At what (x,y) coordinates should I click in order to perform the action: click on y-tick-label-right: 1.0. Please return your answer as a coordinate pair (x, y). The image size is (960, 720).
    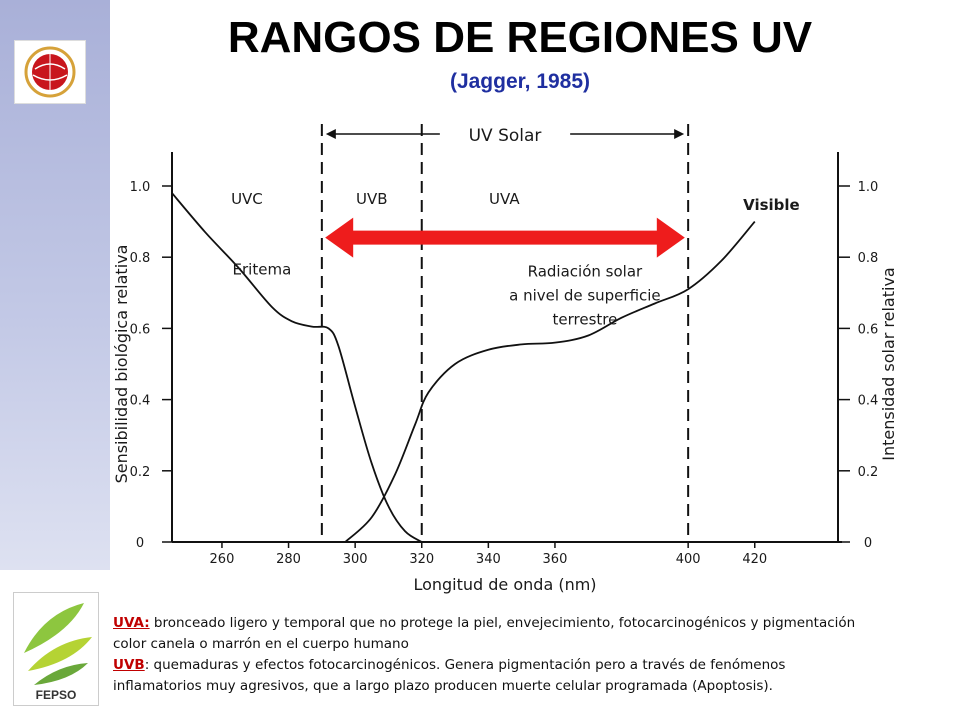
    Looking at the image, I should click on (868, 187).